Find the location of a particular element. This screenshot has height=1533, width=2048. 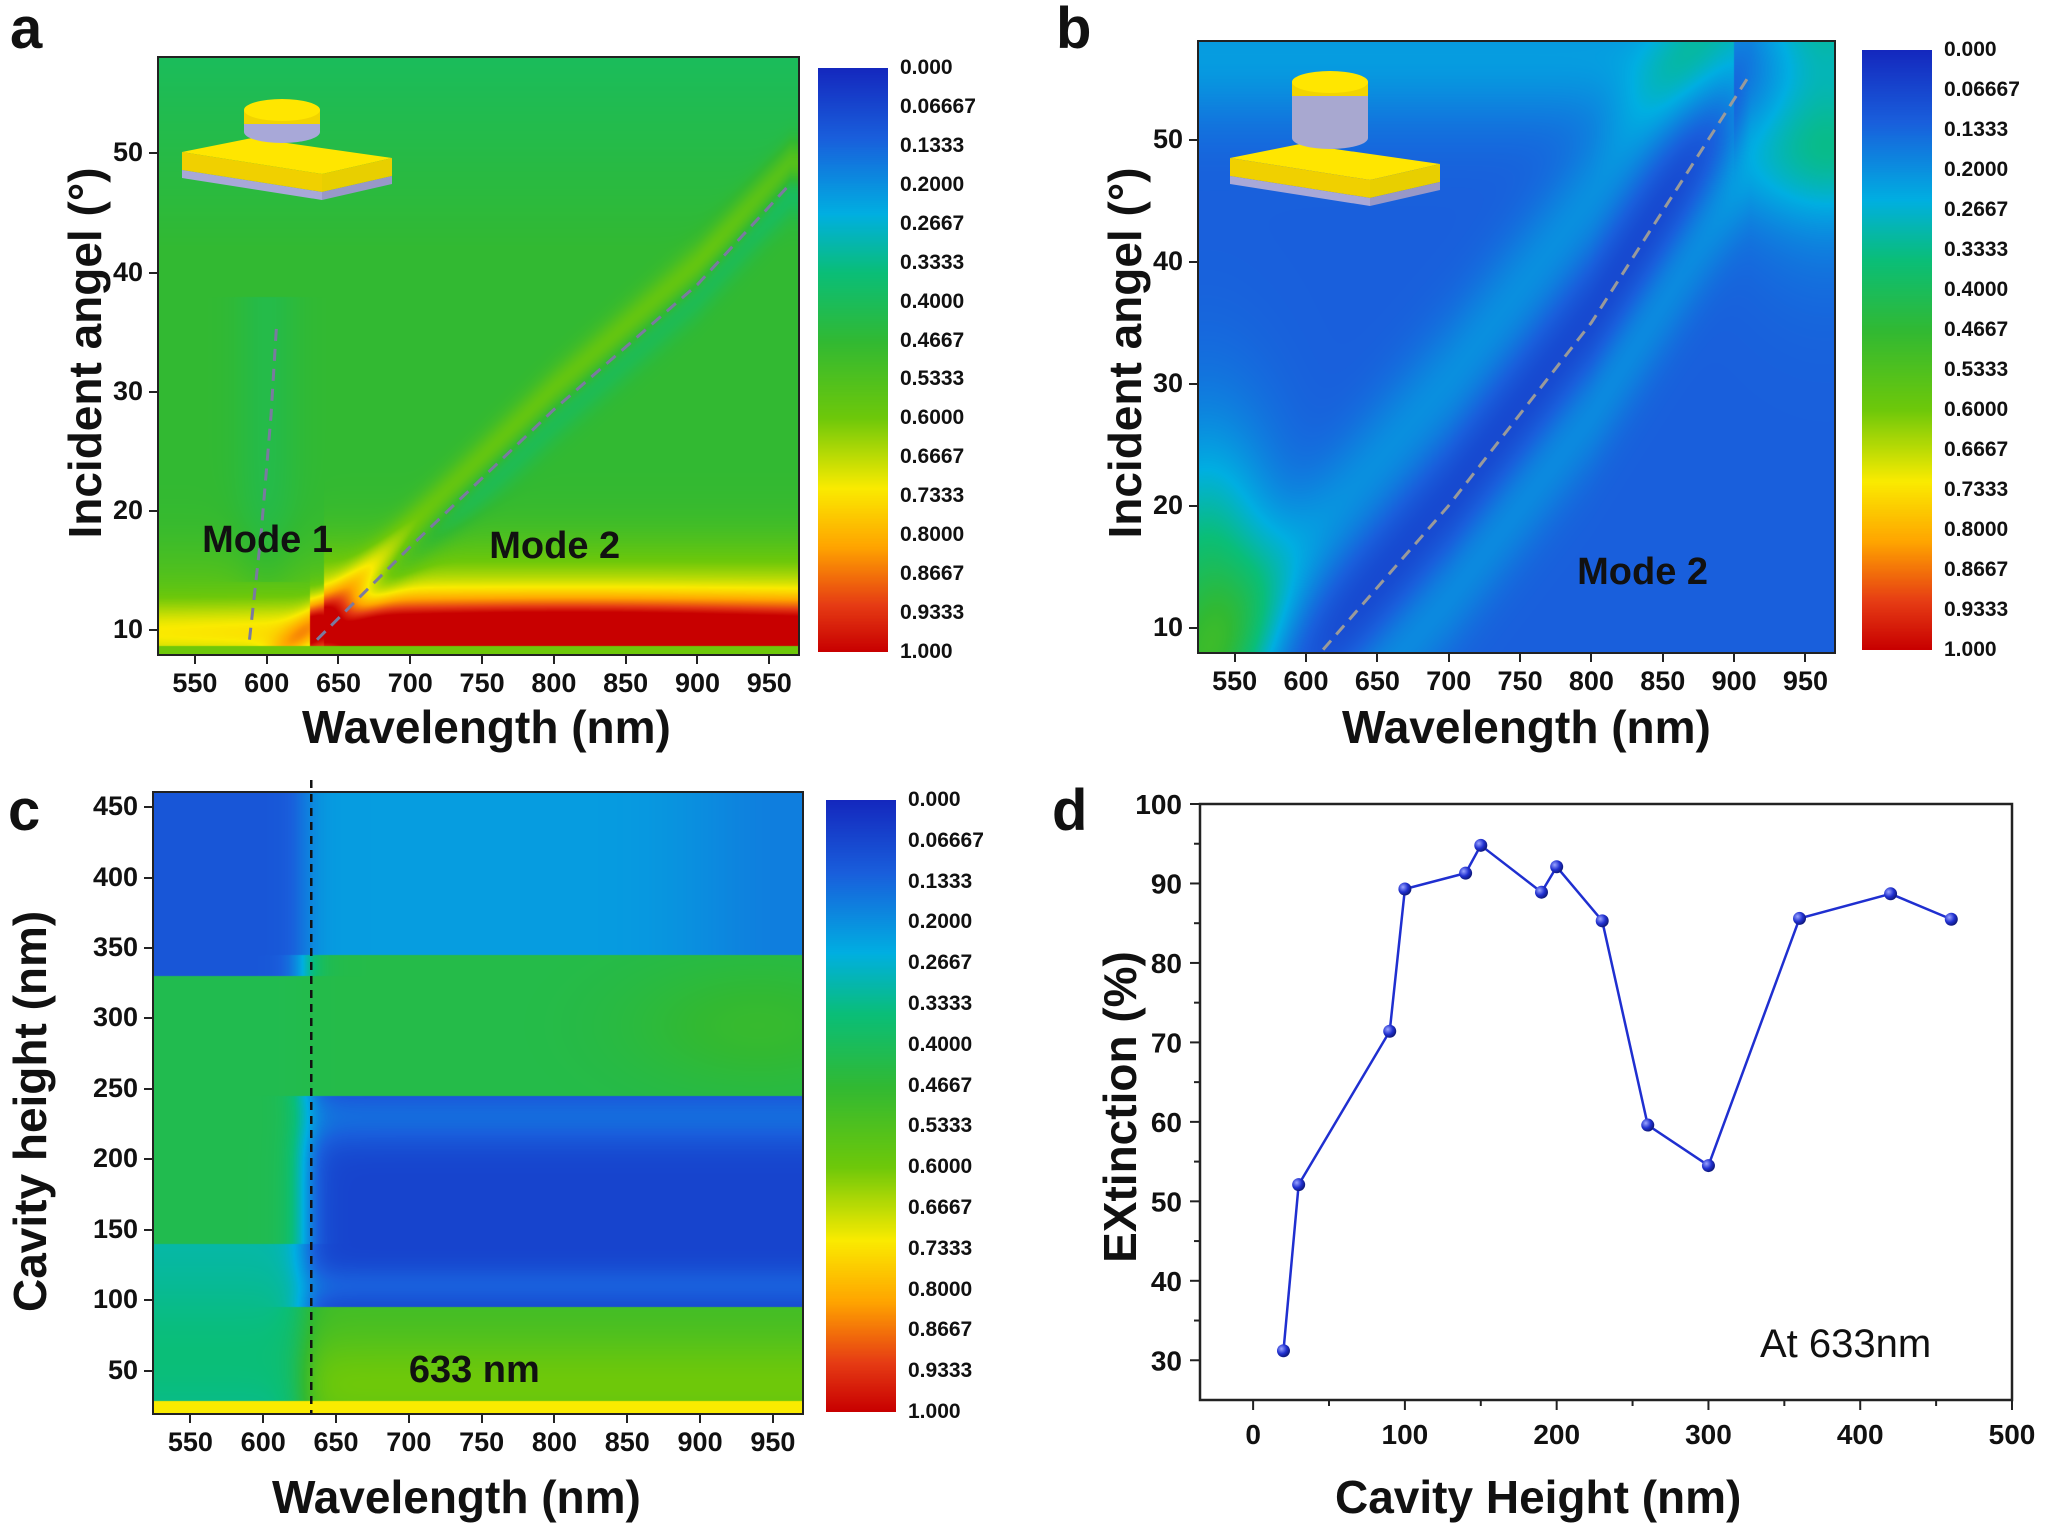

x-tick-label: 750 is located at coordinates (482, 683).